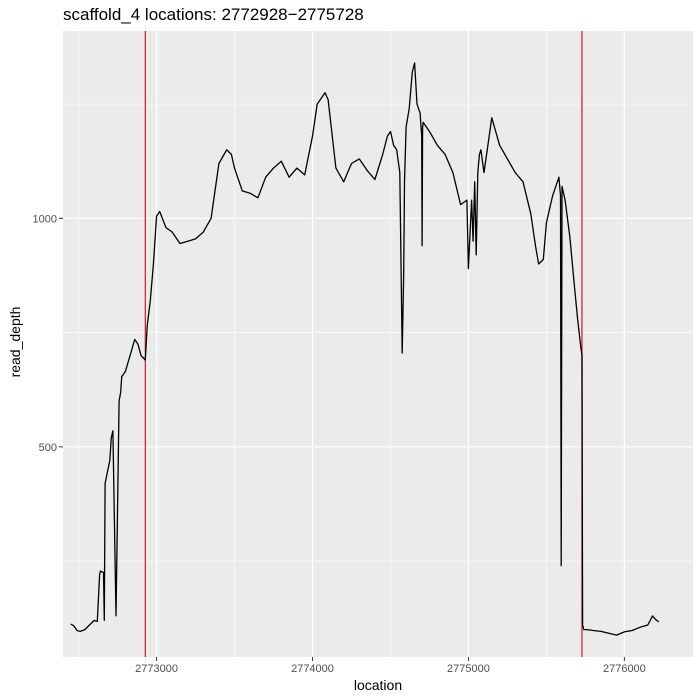  Describe the element at coordinates (45, 219) in the screenshot. I see `y-tick-label: 1000` at that location.